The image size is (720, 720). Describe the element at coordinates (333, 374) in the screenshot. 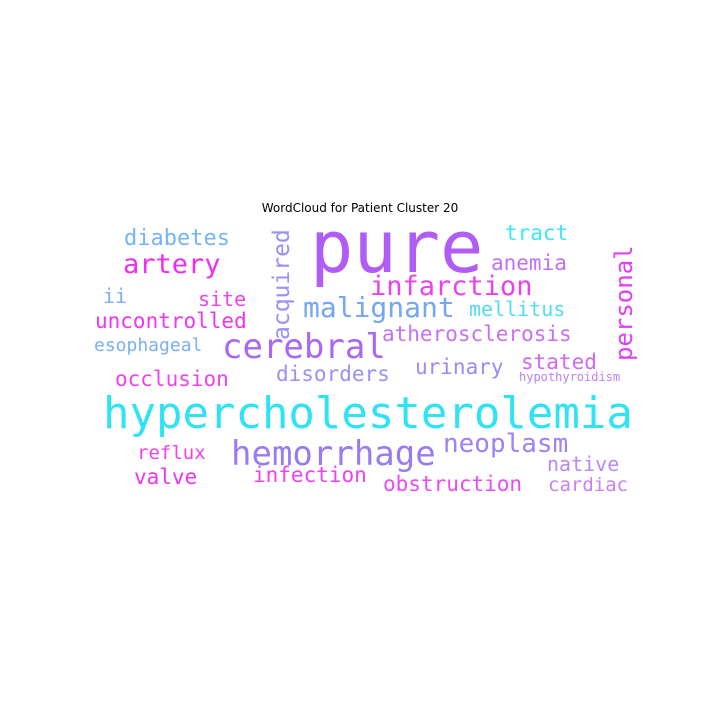

I see `word-disorders: disorders` at that location.